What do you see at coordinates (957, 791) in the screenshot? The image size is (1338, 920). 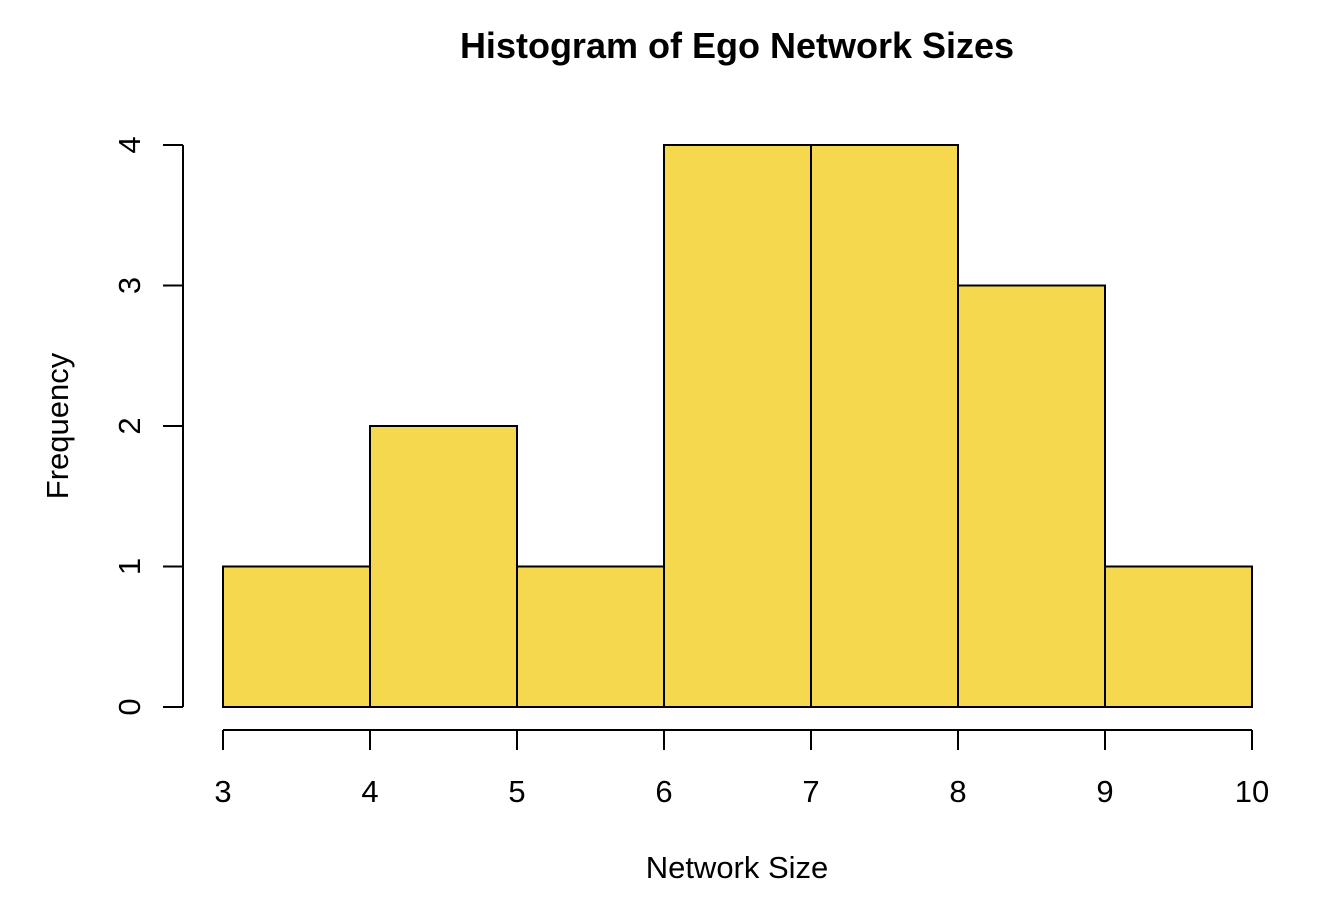 I see `x-axis-tick-label: 8` at bounding box center [957, 791].